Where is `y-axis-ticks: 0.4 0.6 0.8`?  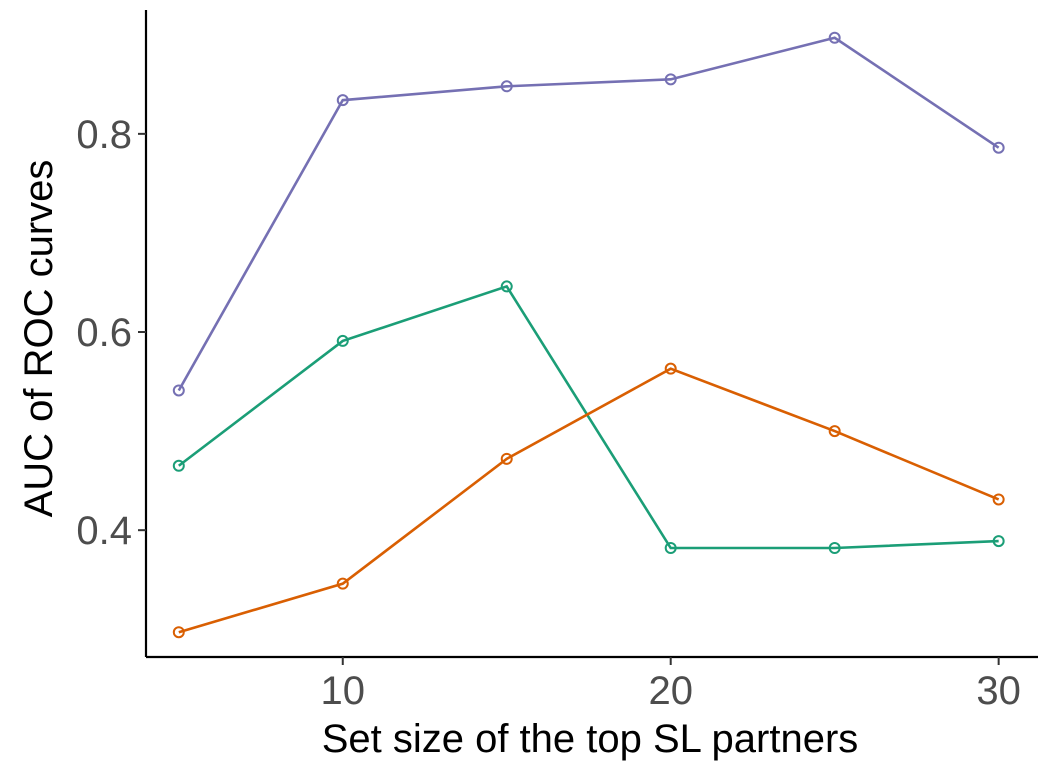 y-axis-ticks: 0.4 0.6 0.8 is located at coordinates (111, 333).